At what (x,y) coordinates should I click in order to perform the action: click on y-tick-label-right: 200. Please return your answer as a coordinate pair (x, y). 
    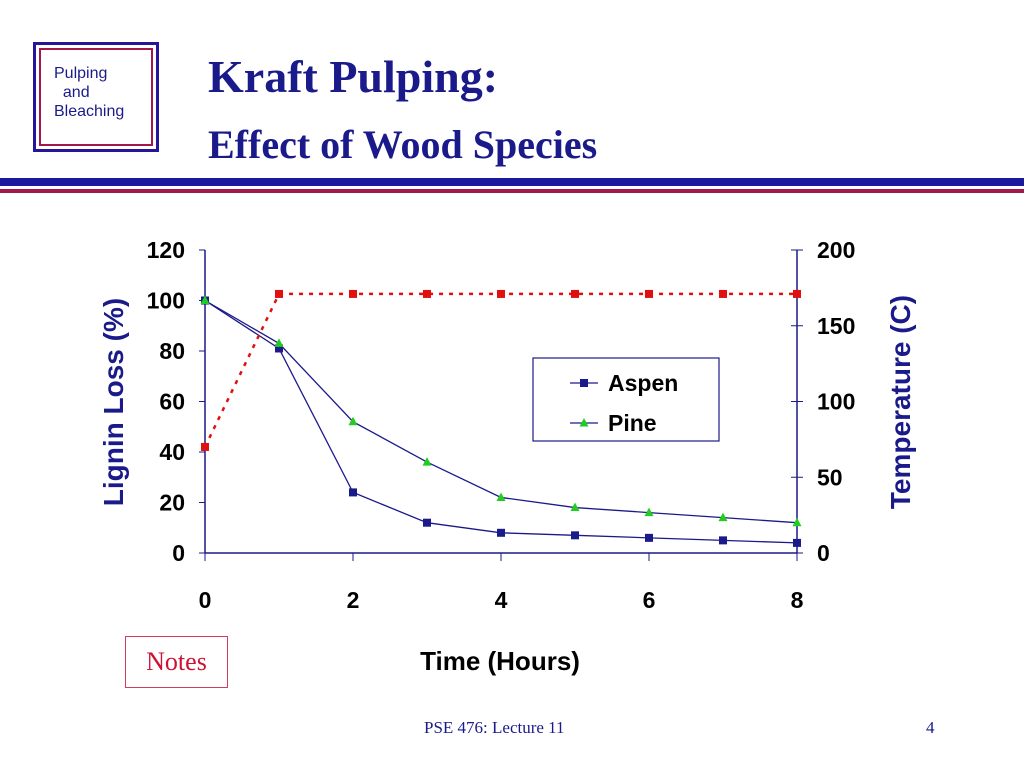
    Looking at the image, I should click on (836, 250).